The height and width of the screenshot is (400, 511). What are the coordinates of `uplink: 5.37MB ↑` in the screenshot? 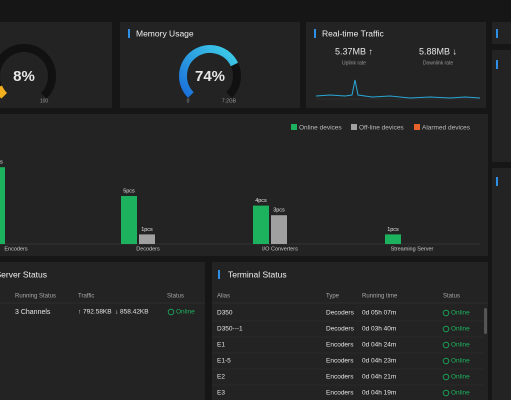 It's located at (354, 51).